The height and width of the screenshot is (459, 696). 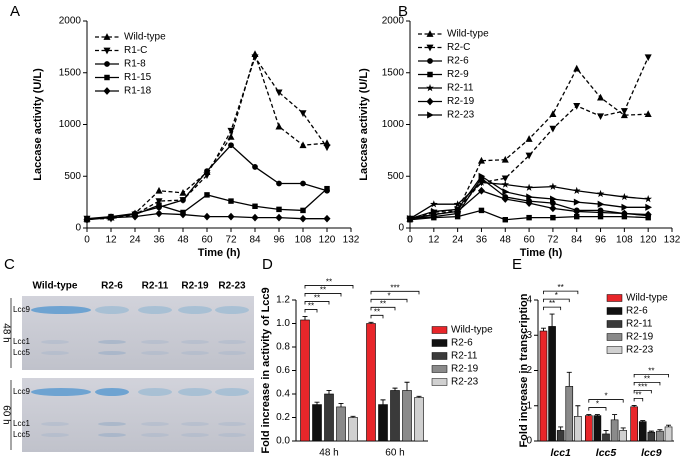 I want to click on band-label: Lcc1, so click(x=21, y=423).